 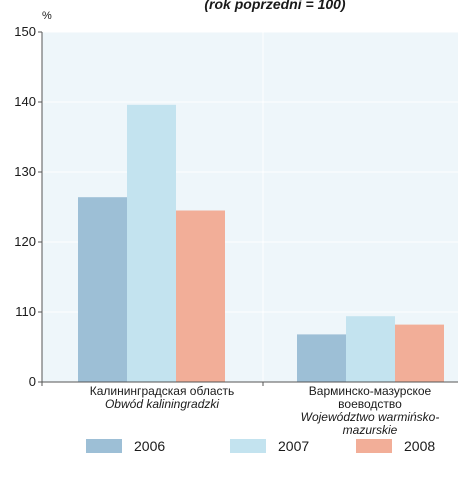 I want to click on category-label-pl: Obwód kaliningradzki, so click(x=162, y=404).